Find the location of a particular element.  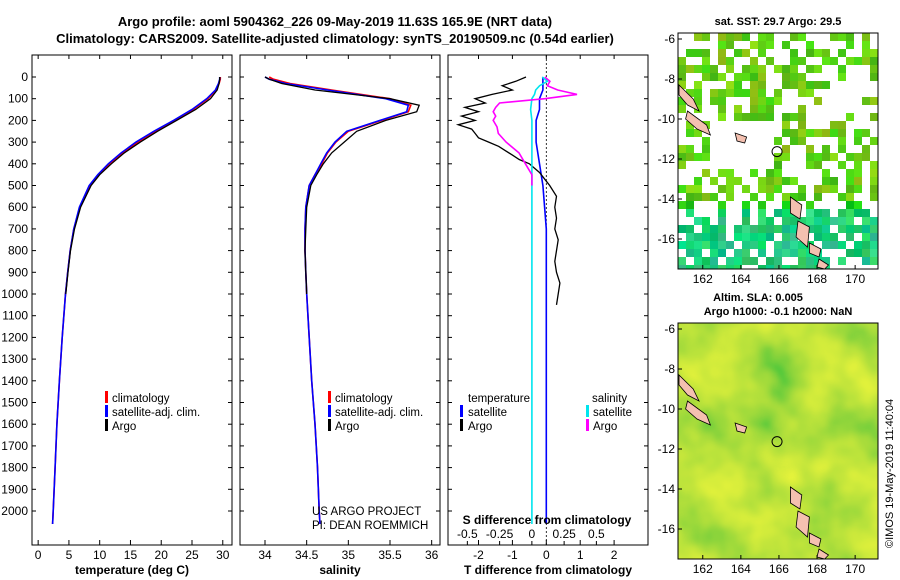

temperature-axis-label: temperature (deg C) is located at coordinates (132, 570).